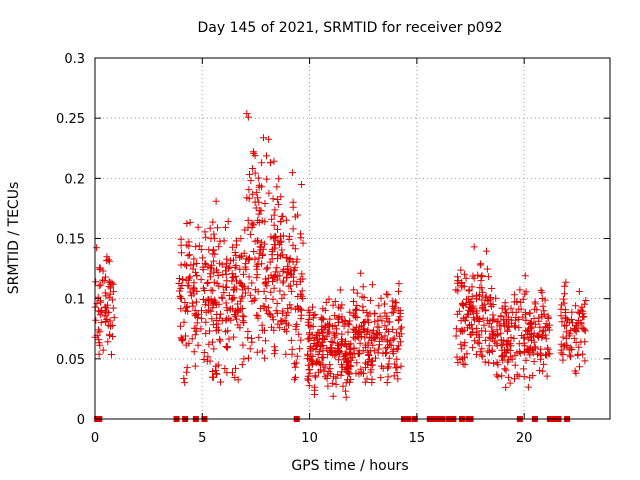 The height and width of the screenshot is (480, 640). What do you see at coordinates (349, 466) in the screenshot?
I see `x-axis-label: GPS time / hours` at bounding box center [349, 466].